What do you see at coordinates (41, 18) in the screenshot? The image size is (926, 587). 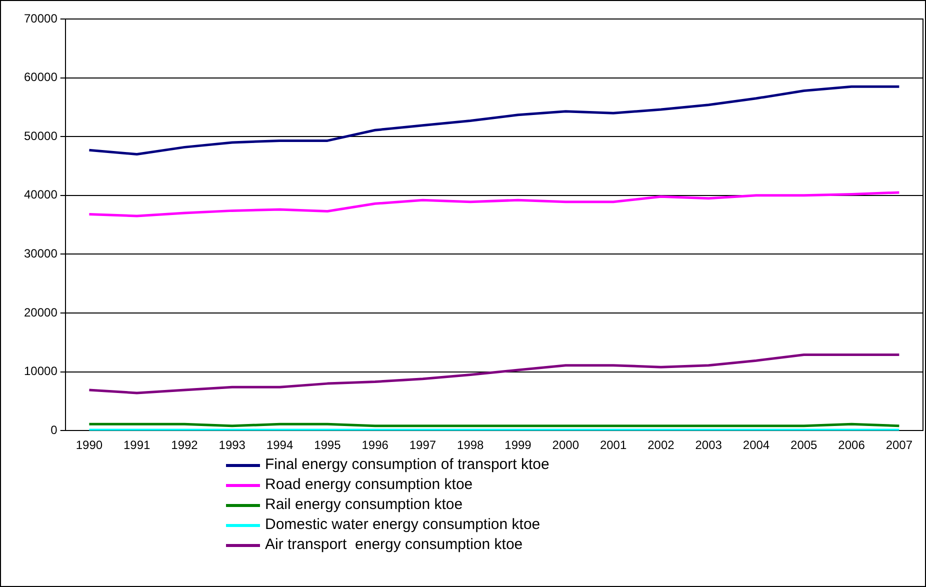 I see `y-tick-label: 70000` at bounding box center [41, 18].